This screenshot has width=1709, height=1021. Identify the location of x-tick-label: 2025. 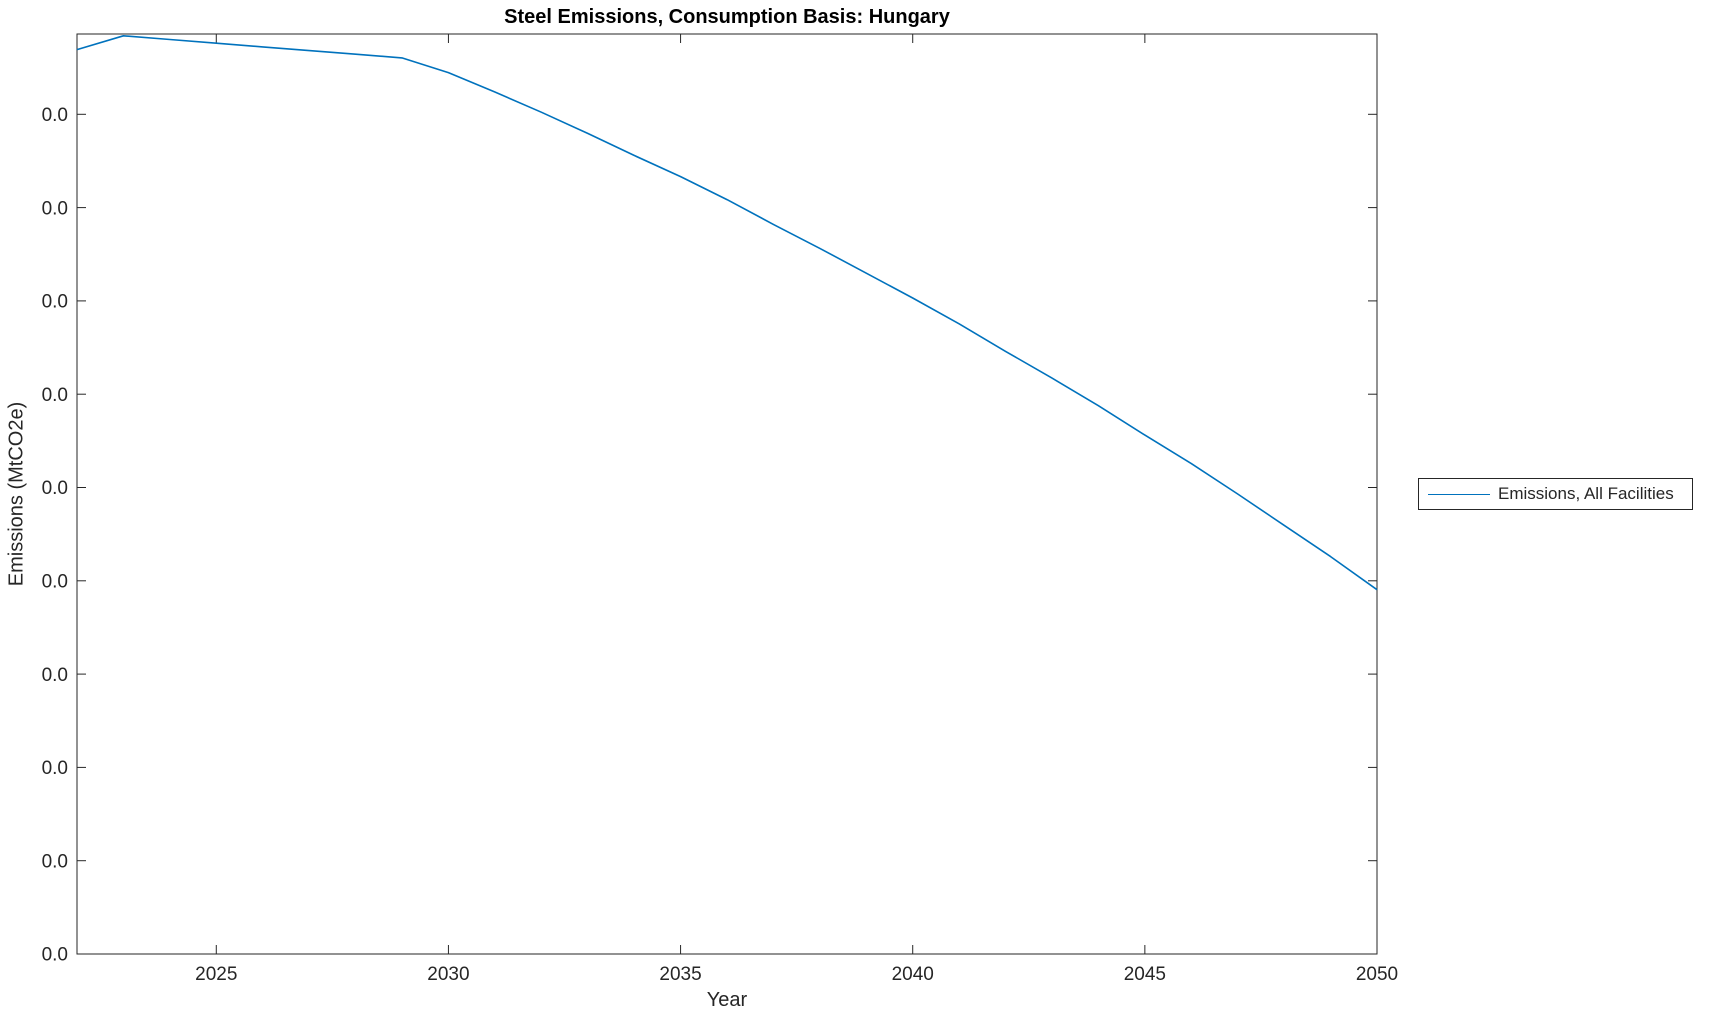
(216, 974).